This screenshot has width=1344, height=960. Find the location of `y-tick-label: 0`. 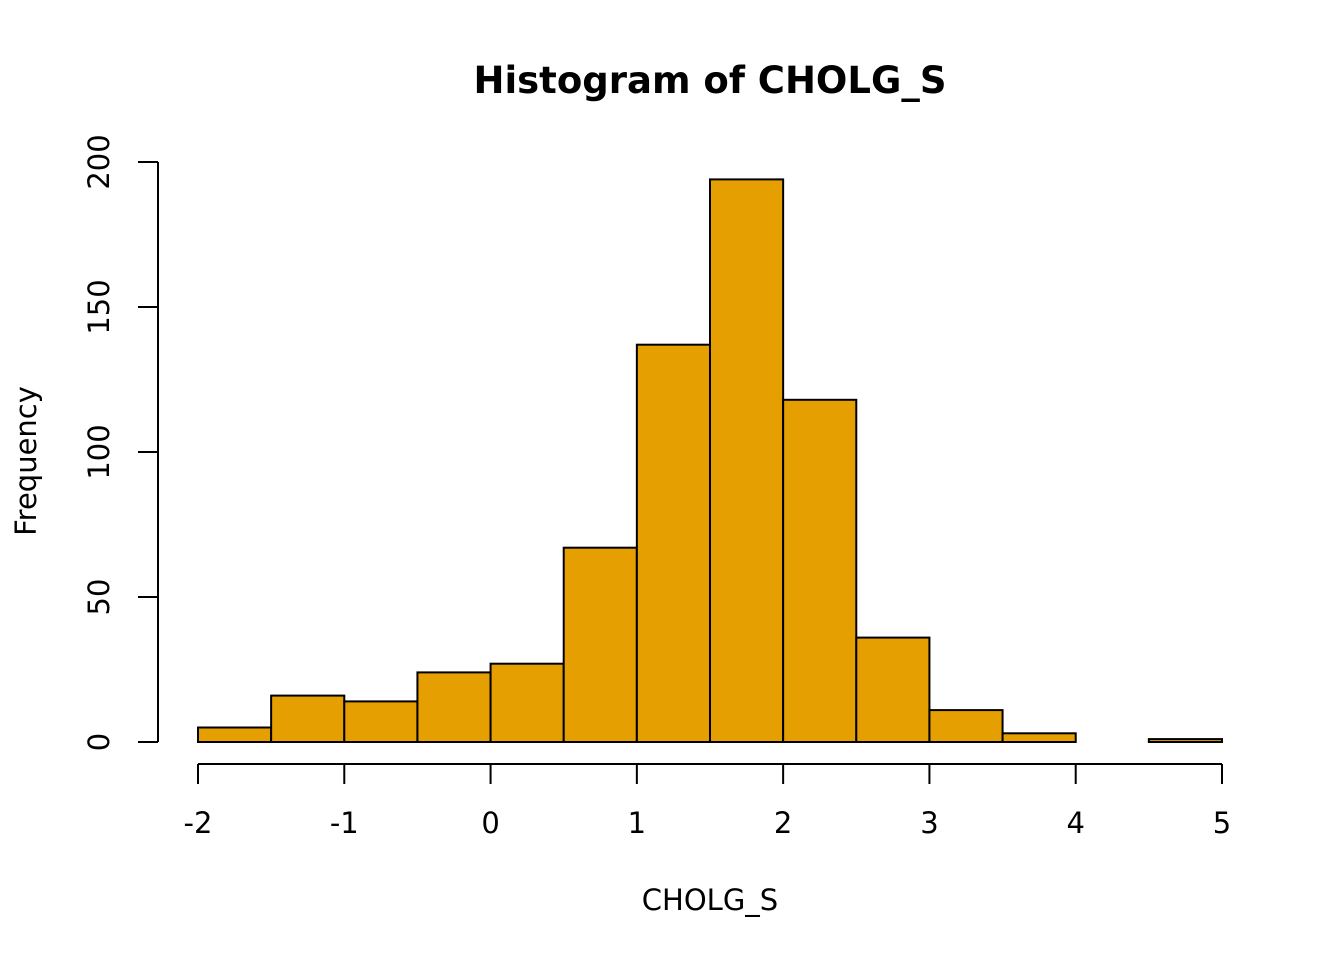

y-tick-label: 0 is located at coordinates (99, 742).